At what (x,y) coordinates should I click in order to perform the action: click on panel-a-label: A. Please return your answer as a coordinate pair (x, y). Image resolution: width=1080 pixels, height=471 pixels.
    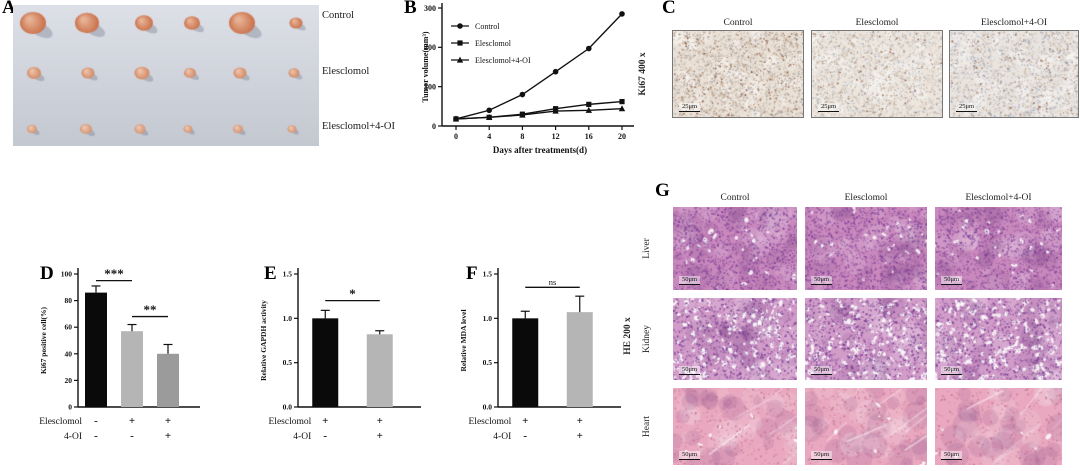
    Looking at the image, I should click on (9, 9).